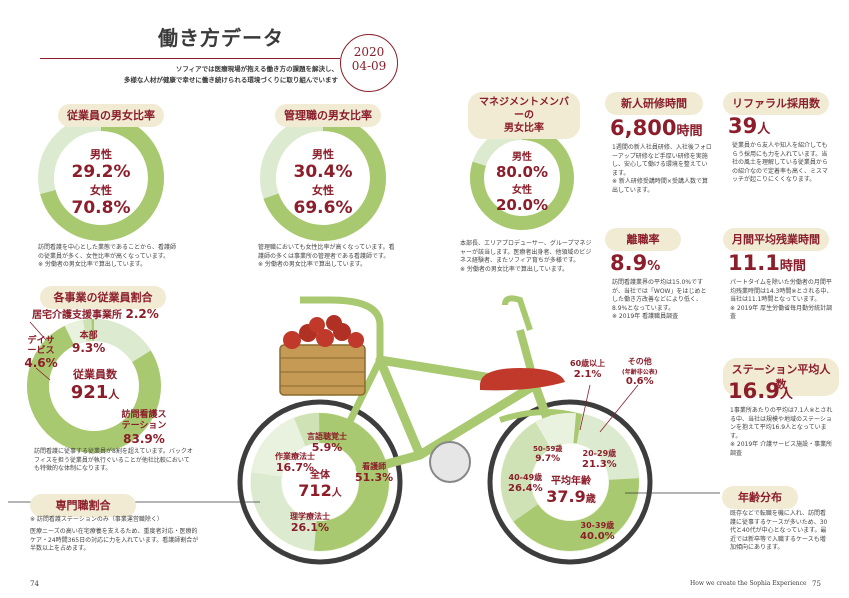 The image size is (849, 598). Describe the element at coordinates (781, 312) in the screenshot. I see `note-source: ※ 2019年 厚生労働省毎月勤労統計調査` at that location.